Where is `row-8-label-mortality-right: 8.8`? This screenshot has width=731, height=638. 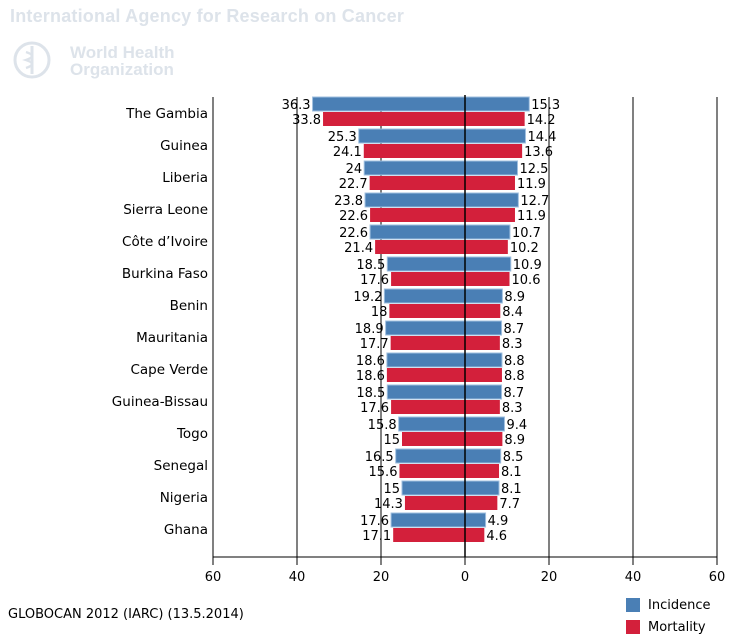 row-8-label-mortality-right: 8.8 is located at coordinates (514, 376).